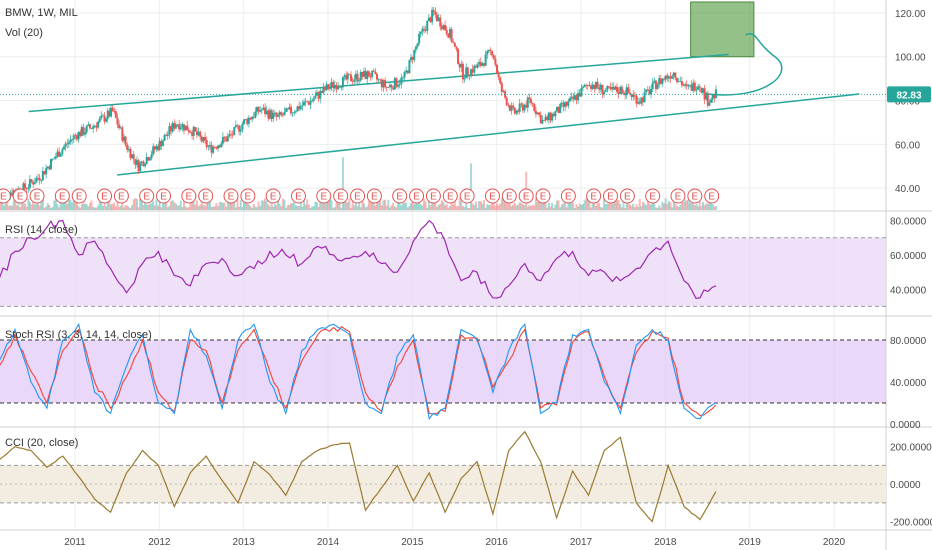 The height and width of the screenshot is (550, 932). What do you see at coordinates (911, 486) in the screenshot?
I see `cci-axis: 200.0000 0.0000 -200.0000` at bounding box center [911, 486].